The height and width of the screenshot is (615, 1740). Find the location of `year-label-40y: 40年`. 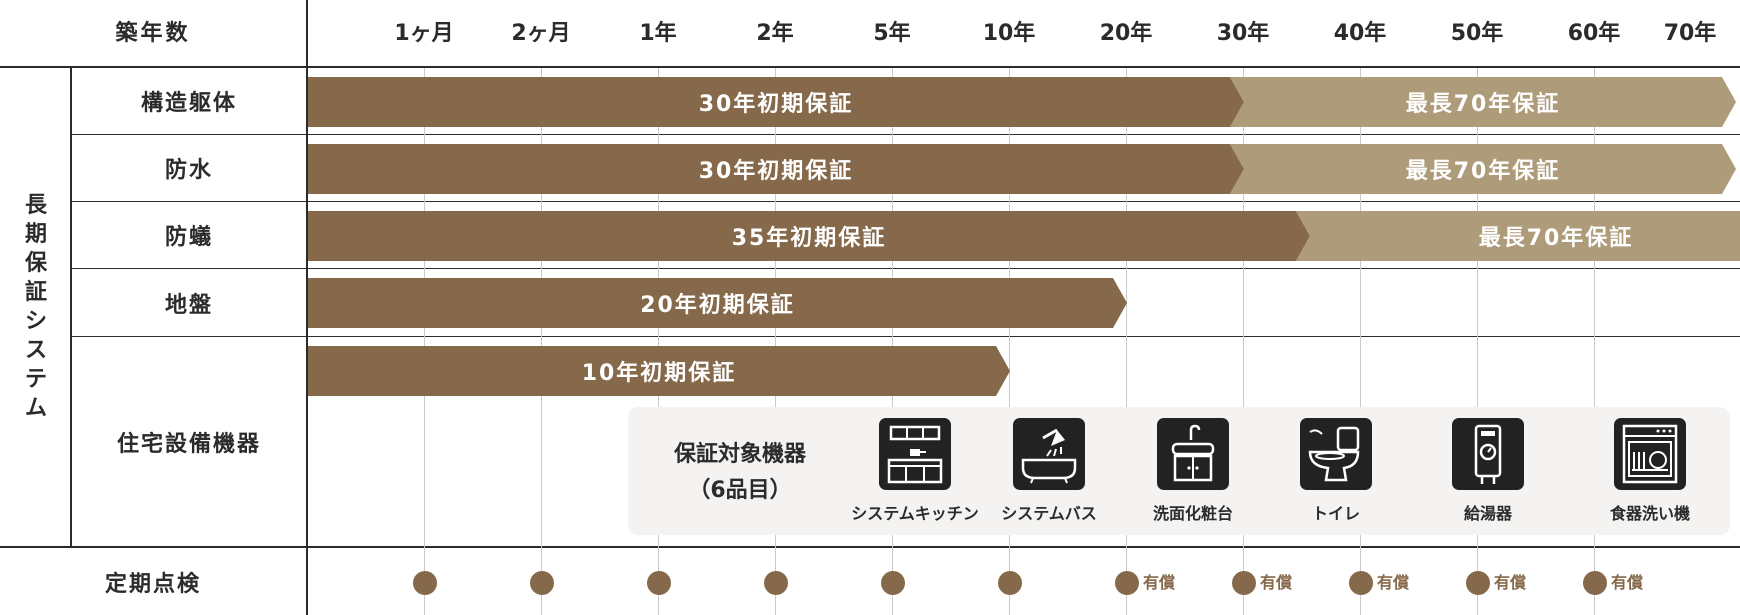

year-label-40y: 40年 is located at coordinates (1360, 33).